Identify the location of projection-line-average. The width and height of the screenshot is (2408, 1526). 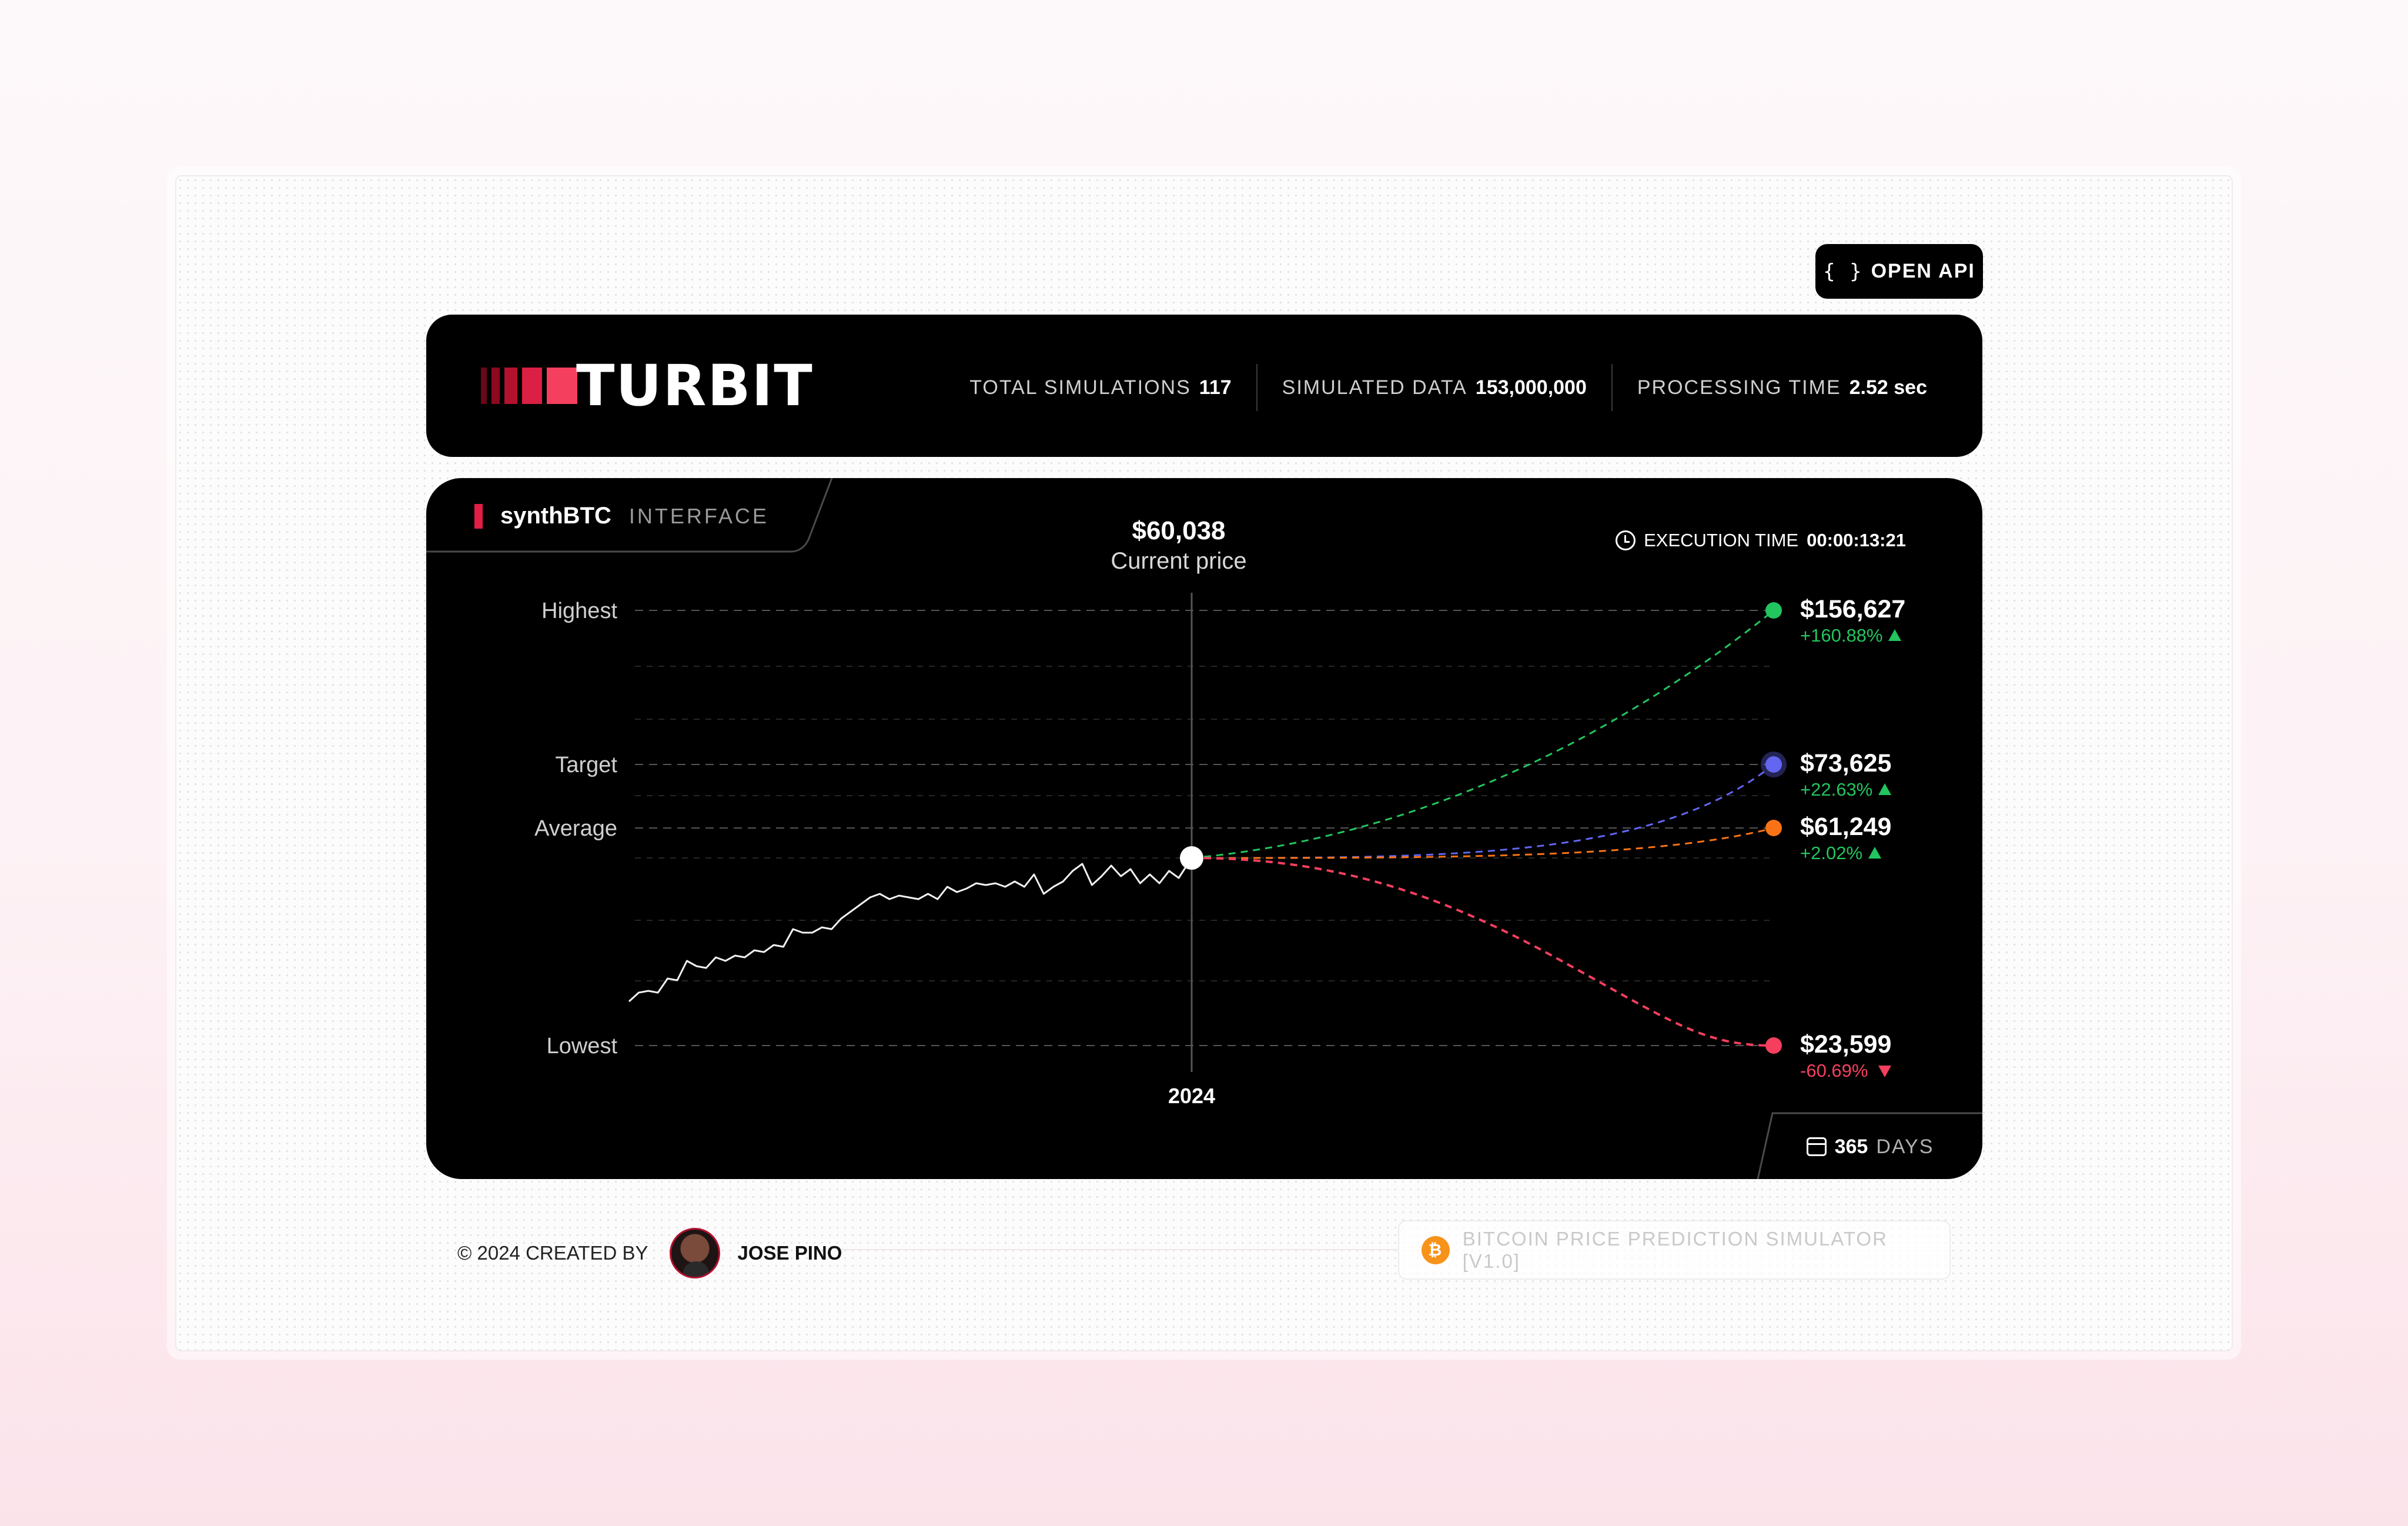
(1482, 843).